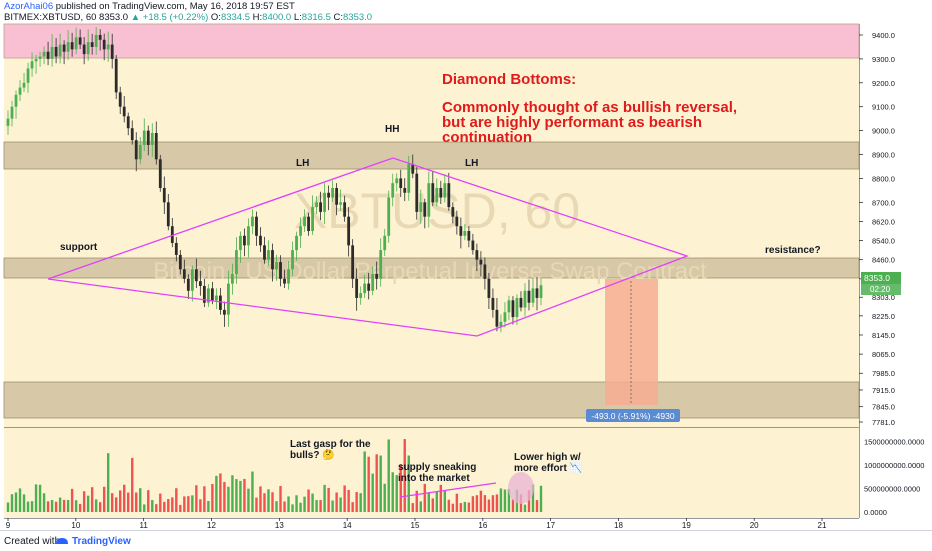  I want to click on label-resistance: resistance?, so click(793, 250).